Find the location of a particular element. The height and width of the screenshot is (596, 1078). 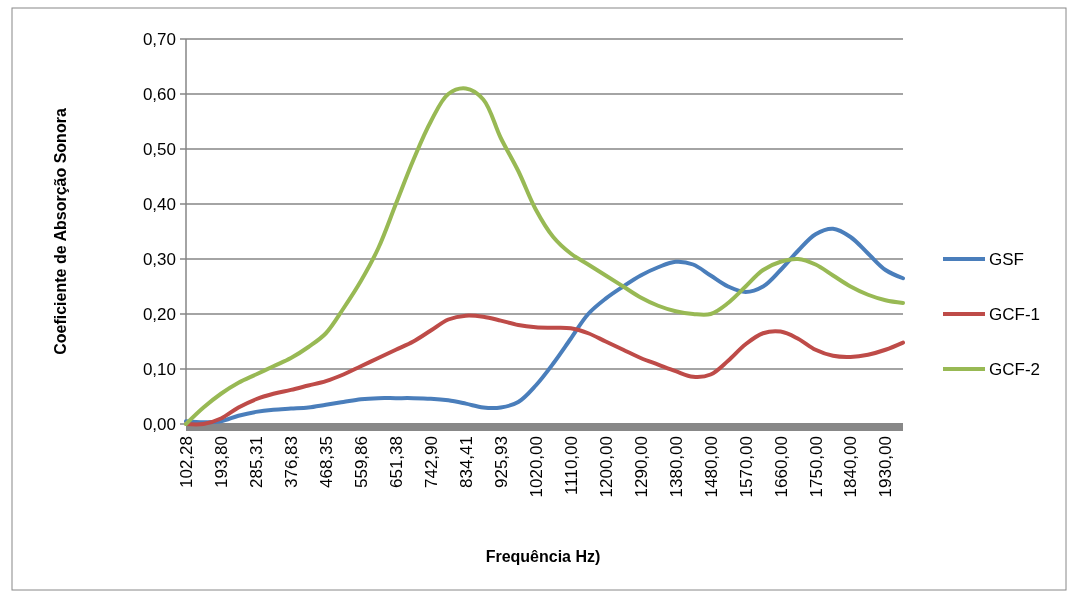

x-tick-label: 559,86 is located at coordinates (361, 462).